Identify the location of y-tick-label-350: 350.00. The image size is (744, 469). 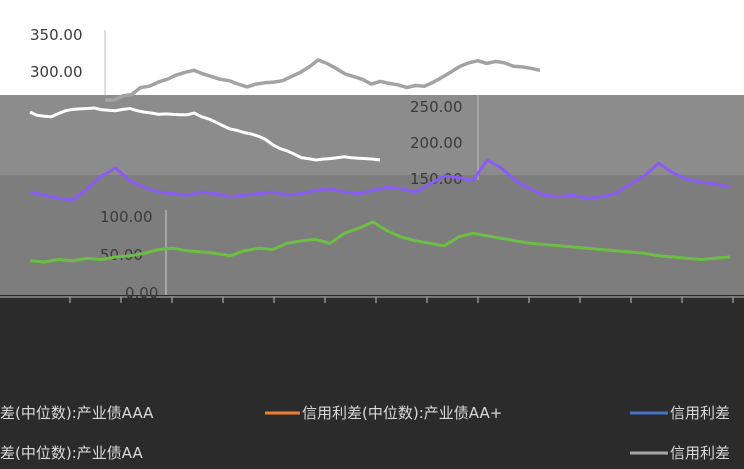
(56, 35).